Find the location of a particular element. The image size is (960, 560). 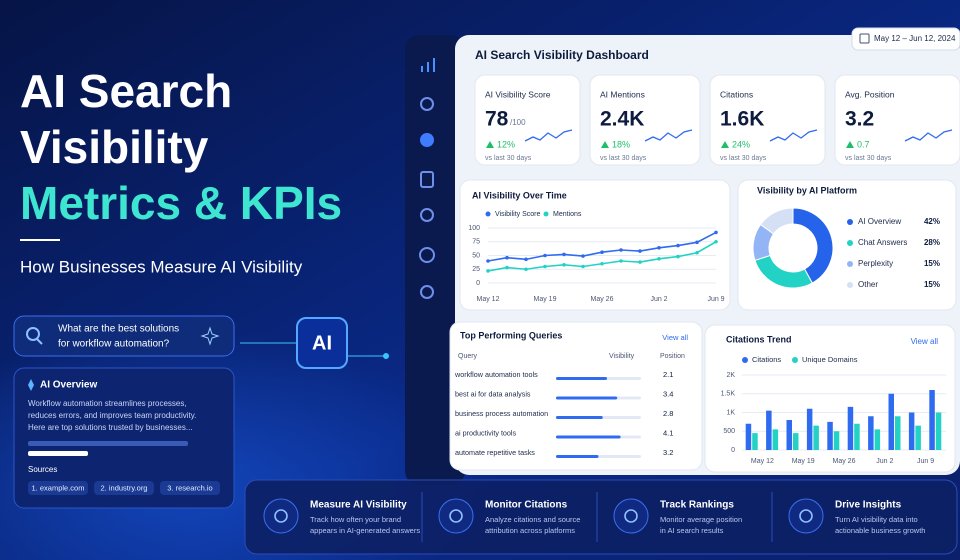

hero-title: Metrics & KPIs is located at coordinates (181, 203).